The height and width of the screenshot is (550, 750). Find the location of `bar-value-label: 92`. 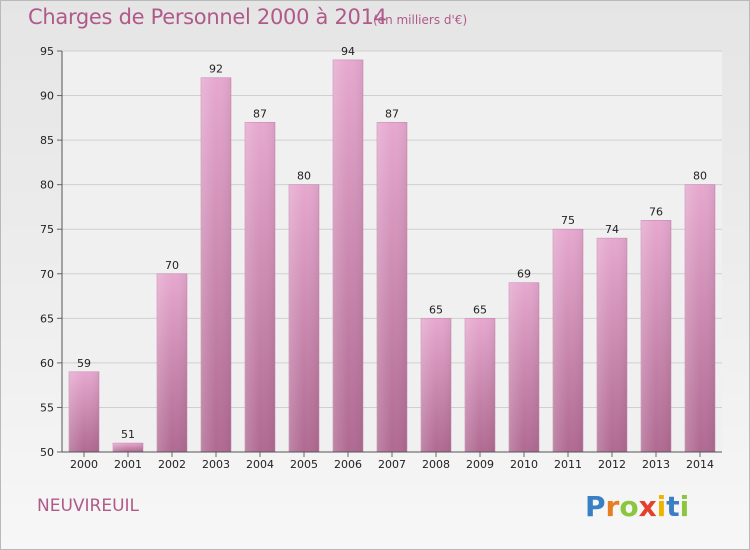

bar-value-label: 92 is located at coordinates (216, 69).